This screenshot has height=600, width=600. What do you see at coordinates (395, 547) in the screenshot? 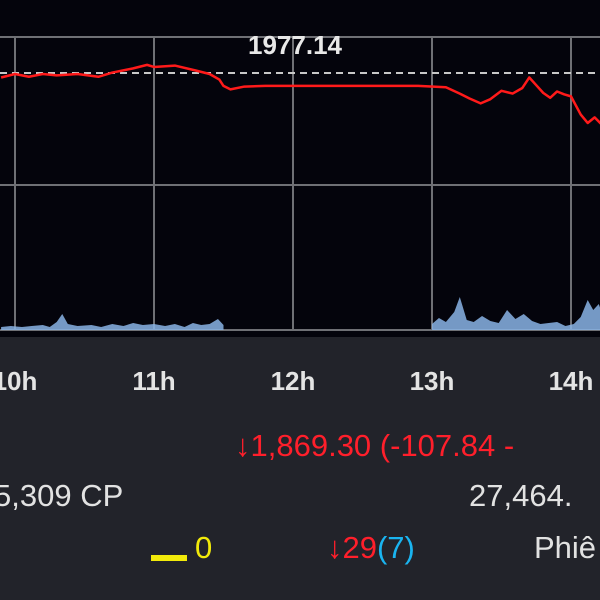
I see `down-floor-count: (7)` at bounding box center [395, 547].